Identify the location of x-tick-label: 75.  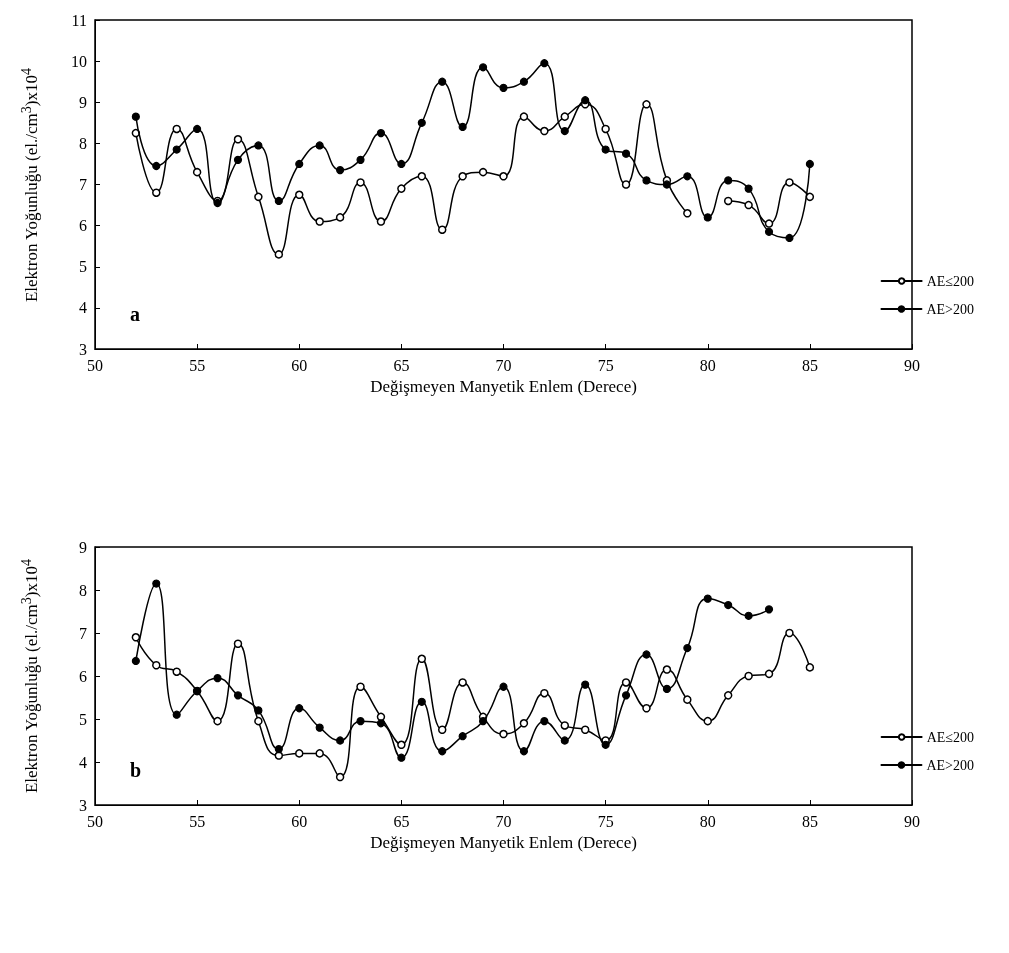
(605, 365).